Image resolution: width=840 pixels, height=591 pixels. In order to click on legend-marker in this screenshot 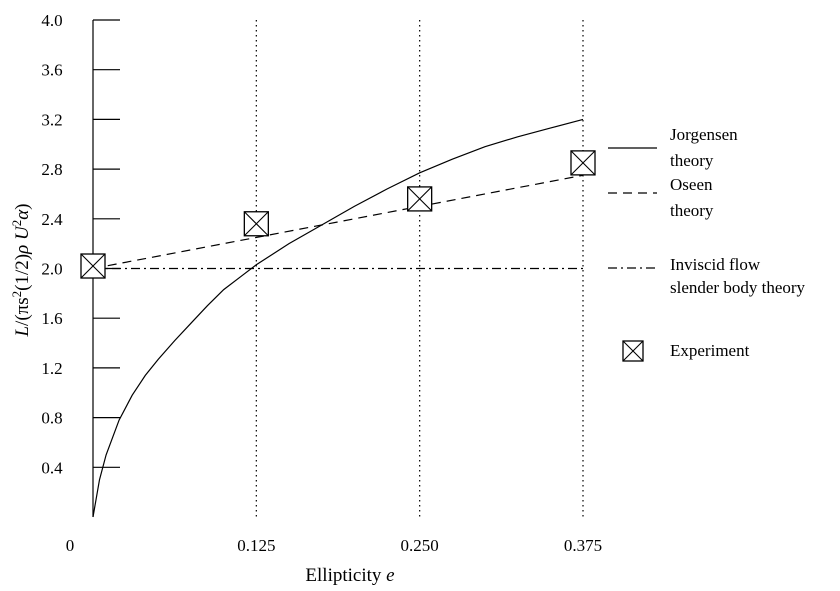, I will do `click(633, 351)`.